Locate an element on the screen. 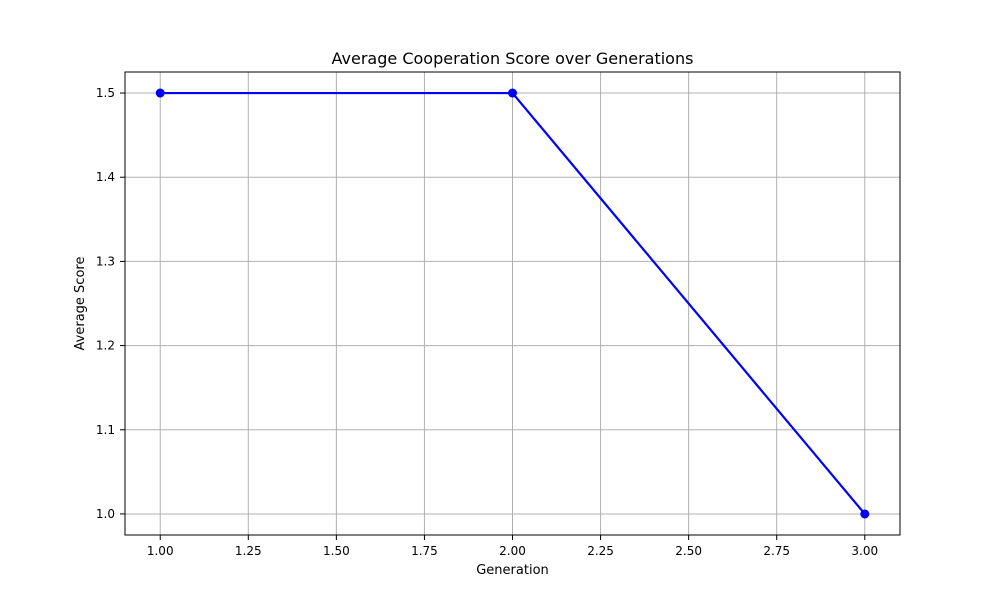 Image resolution: width=1000 pixels, height=604 pixels. x-axis-title: Generation is located at coordinates (512, 570).